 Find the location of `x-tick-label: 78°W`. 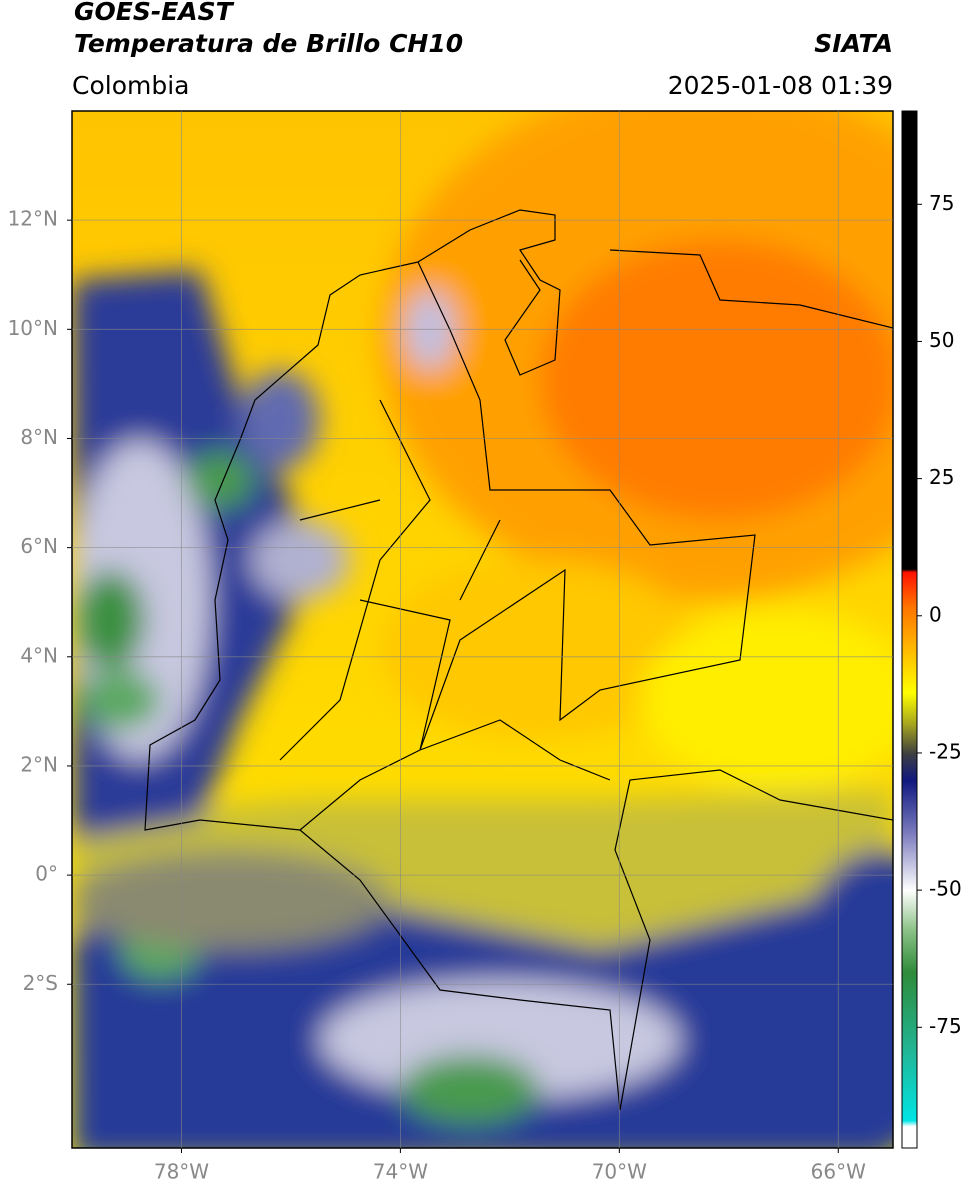

x-tick-label: 78°W is located at coordinates (181, 1172).